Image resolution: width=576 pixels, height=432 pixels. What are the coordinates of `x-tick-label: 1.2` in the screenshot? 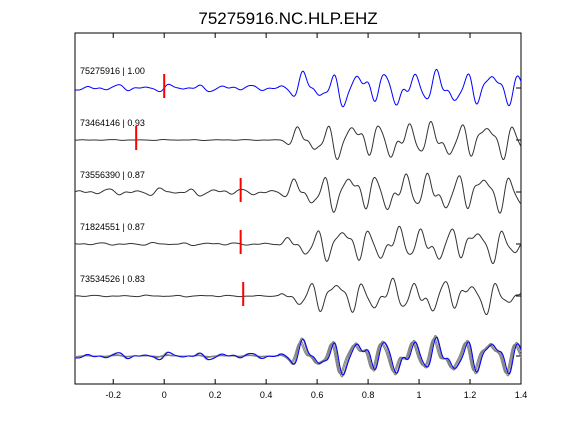 It's located at (470, 395).